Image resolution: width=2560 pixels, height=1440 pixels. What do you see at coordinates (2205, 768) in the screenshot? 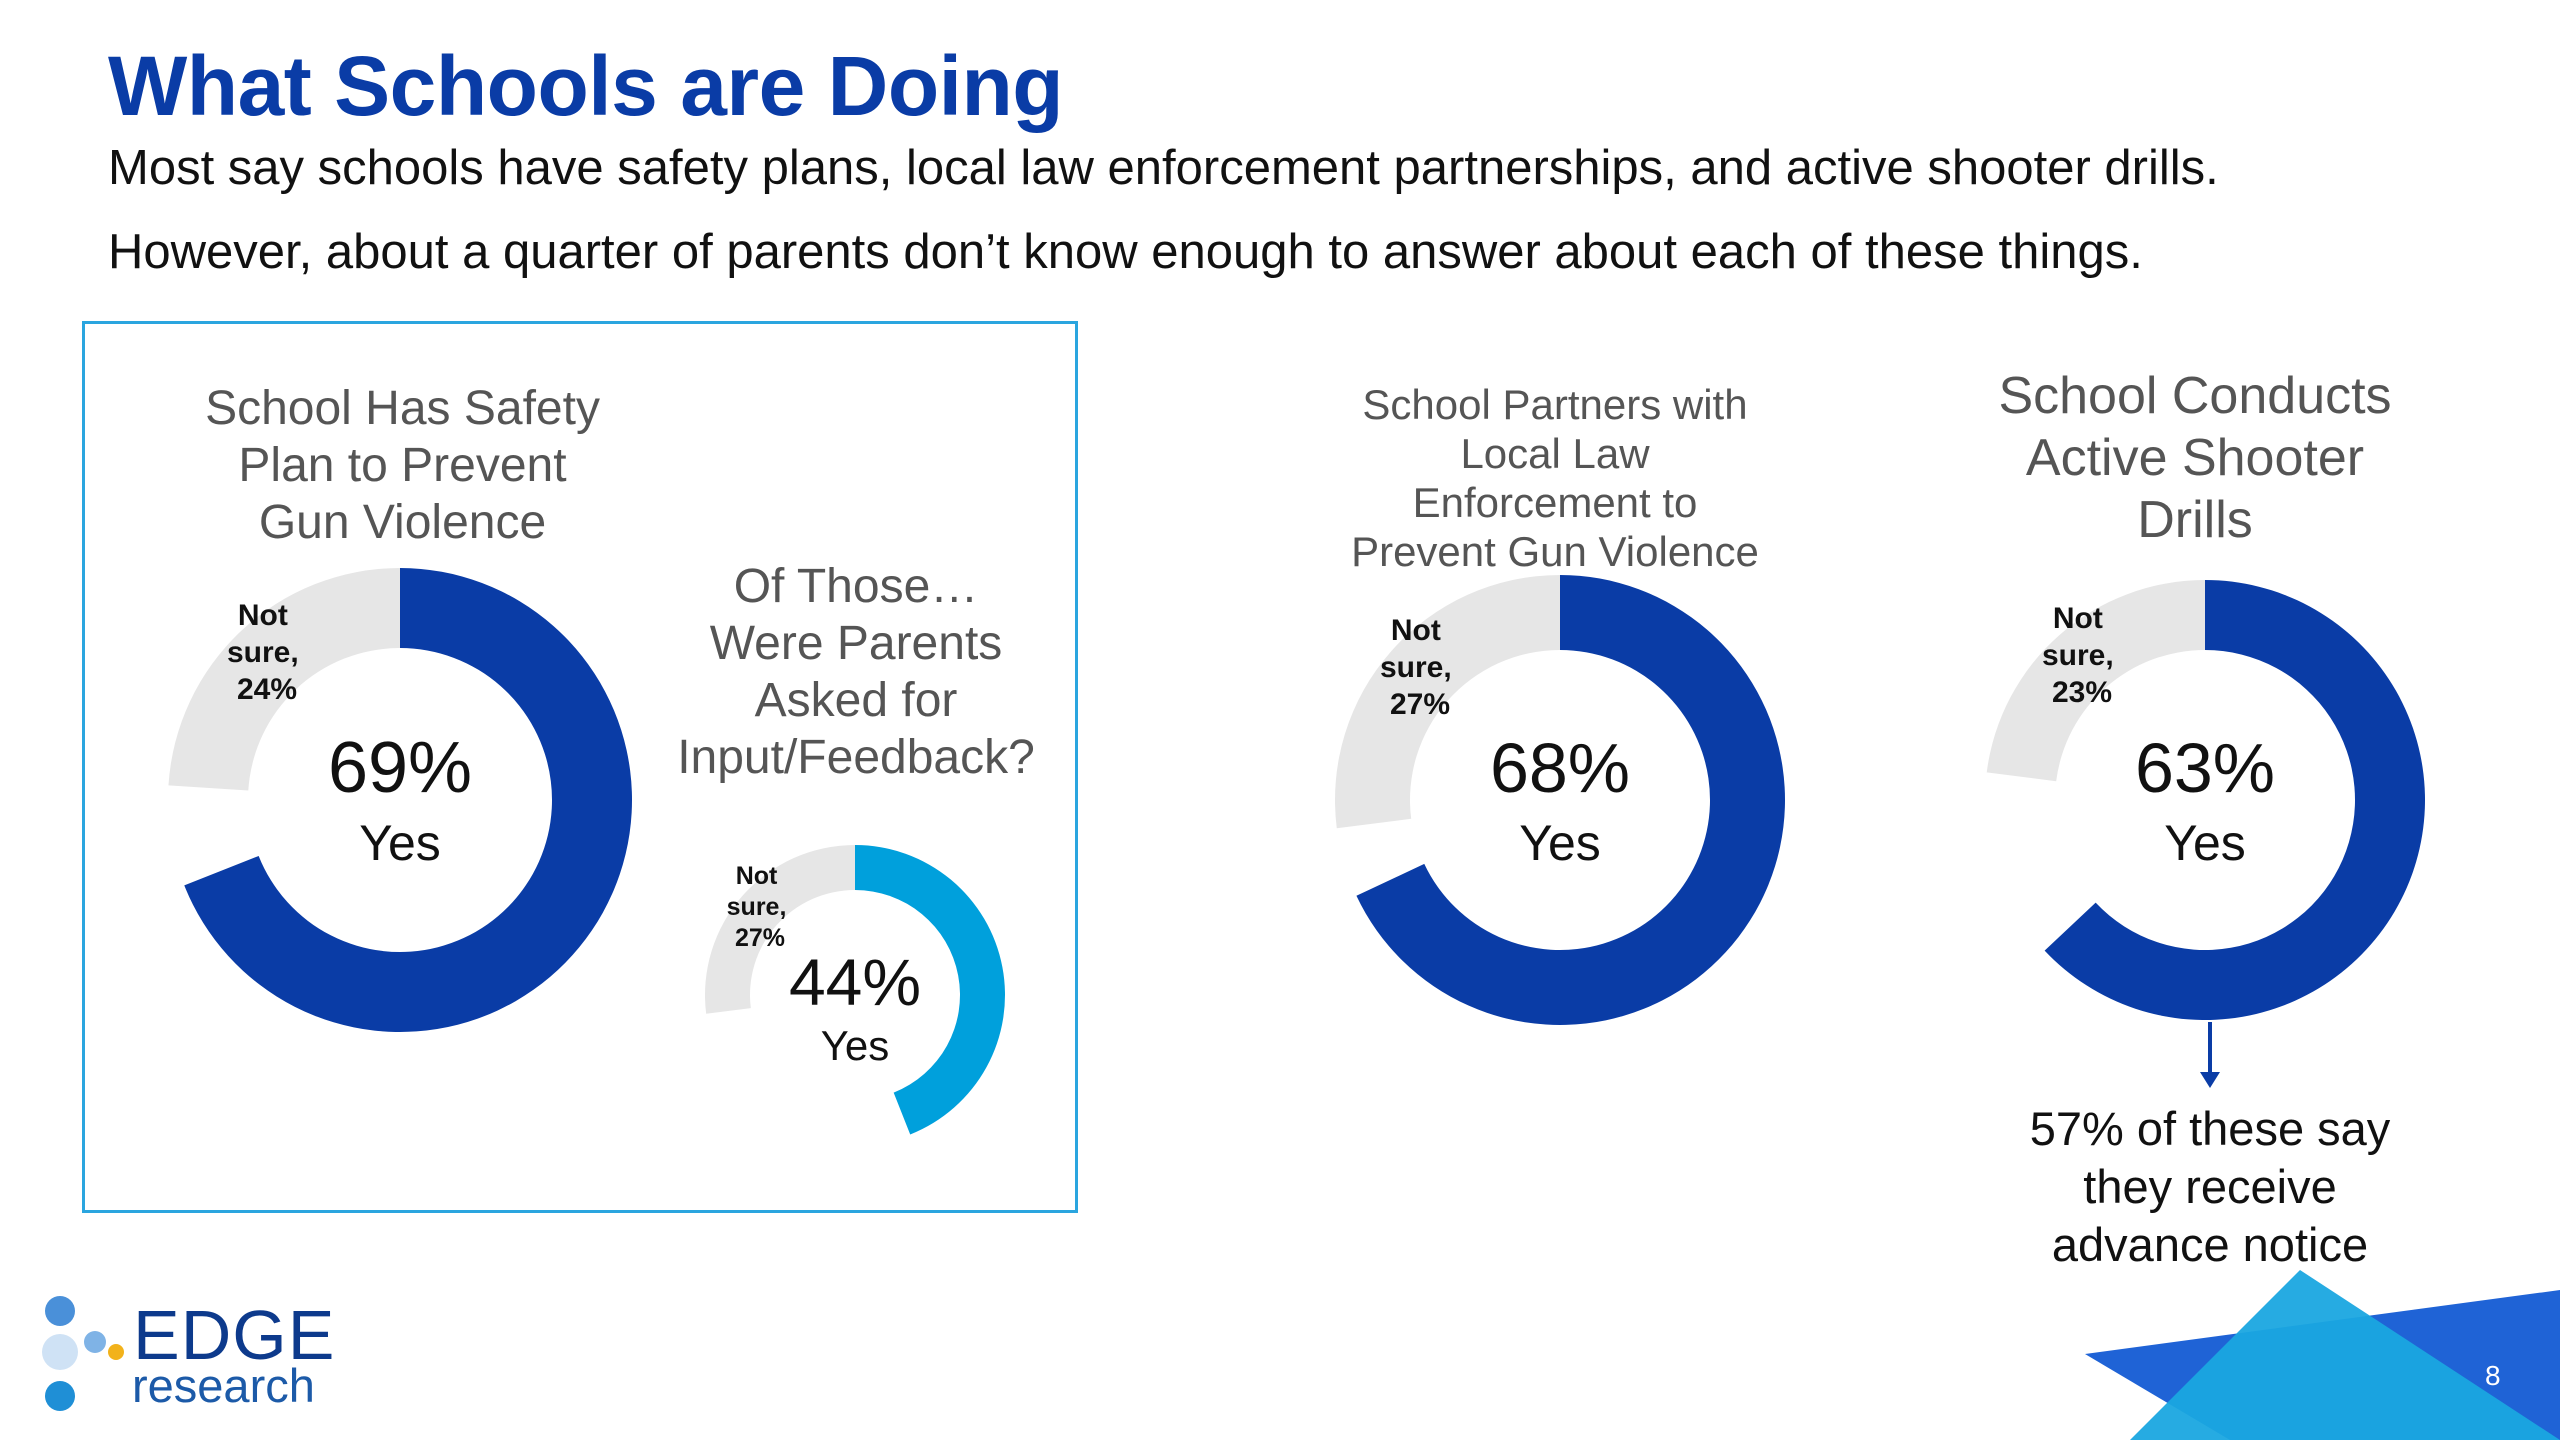
I see `center-value-label: 63%` at bounding box center [2205, 768].